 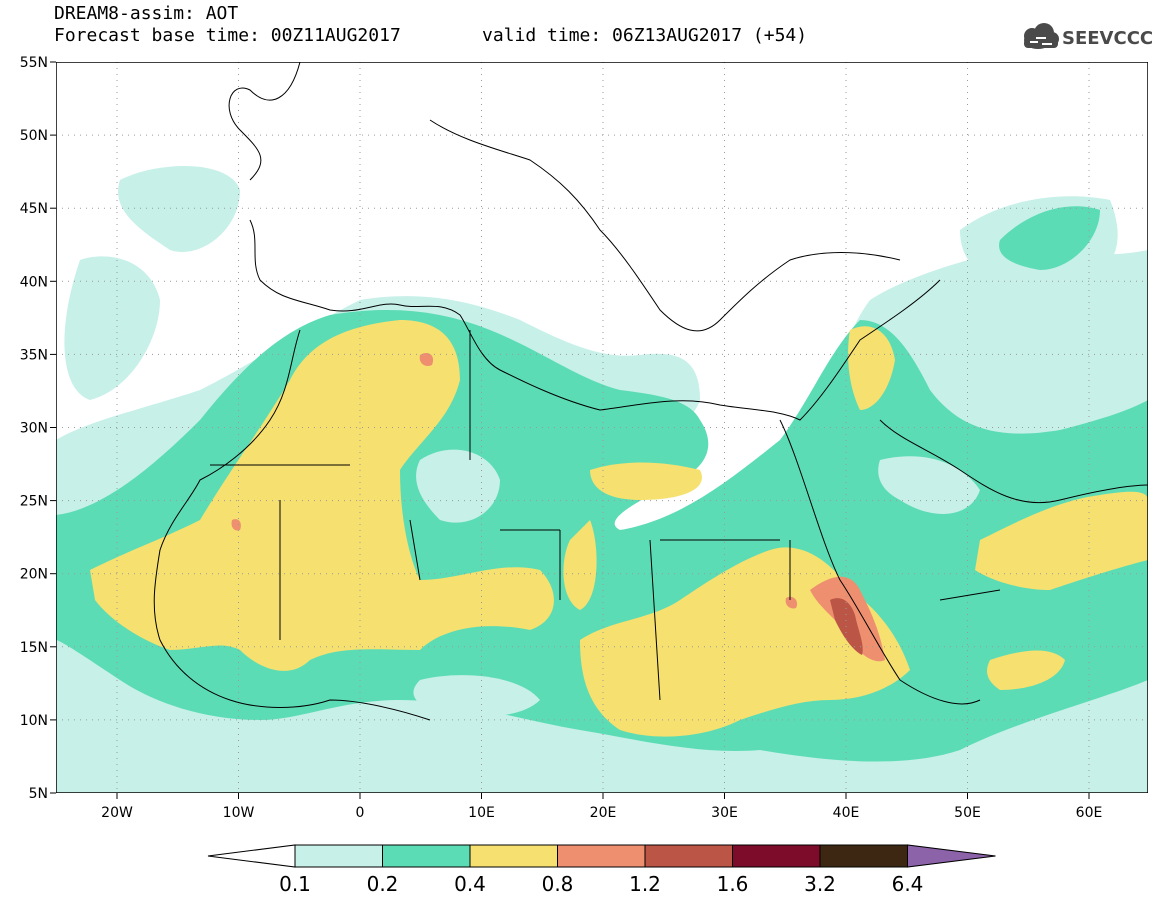 What do you see at coordinates (558, 884) in the screenshot?
I see `colorbar-label: 0.8` at bounding box center [558, 884].